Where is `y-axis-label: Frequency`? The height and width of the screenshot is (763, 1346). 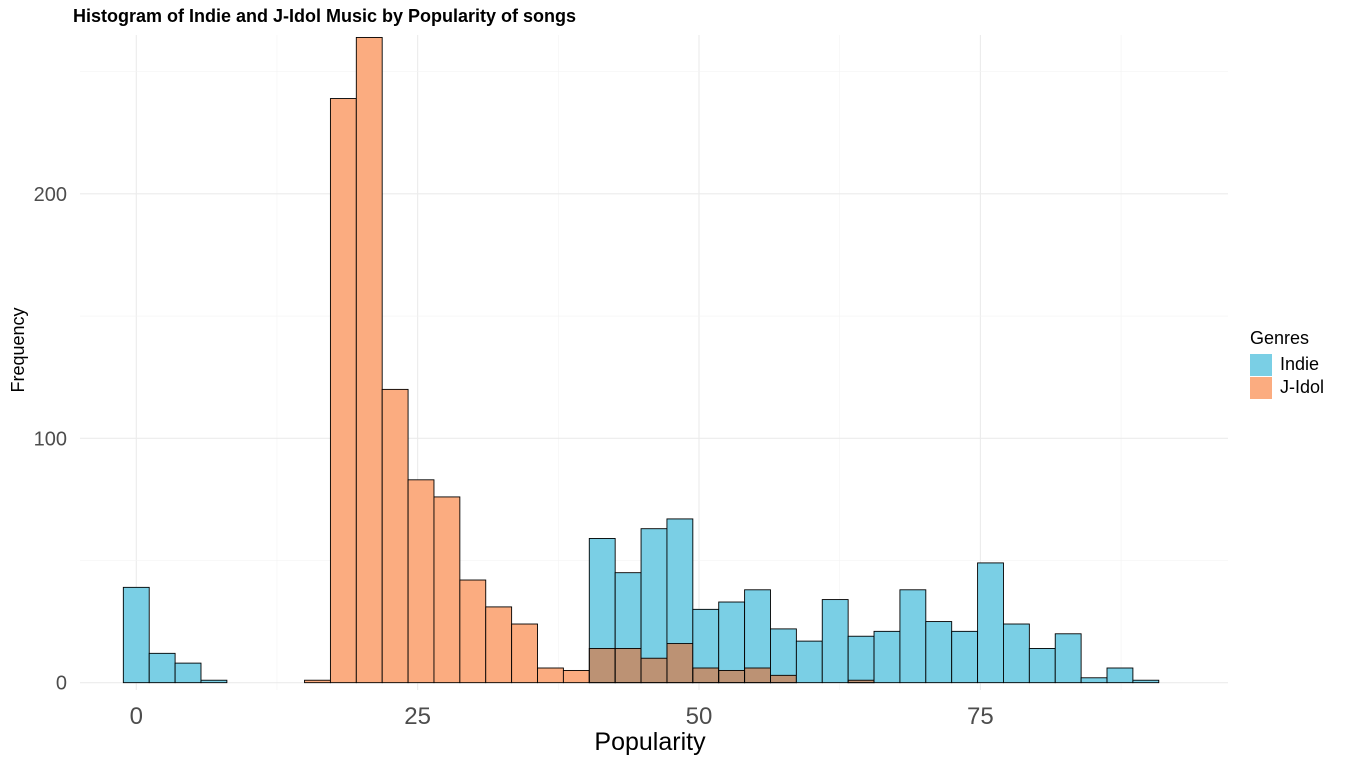
y-axis-label: Frequency is located at coordinates (18, 349).